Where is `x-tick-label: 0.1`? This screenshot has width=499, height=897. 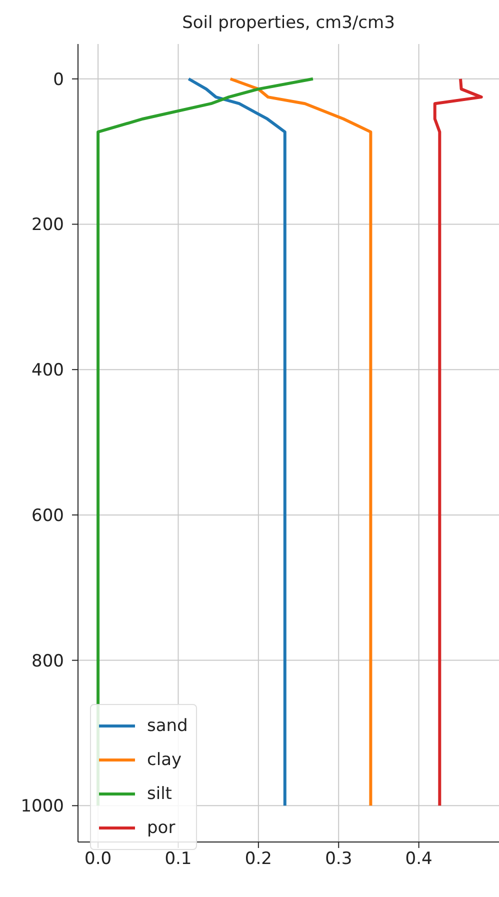
x-tick-label: 0.1 is located at coordinates (178, 859).